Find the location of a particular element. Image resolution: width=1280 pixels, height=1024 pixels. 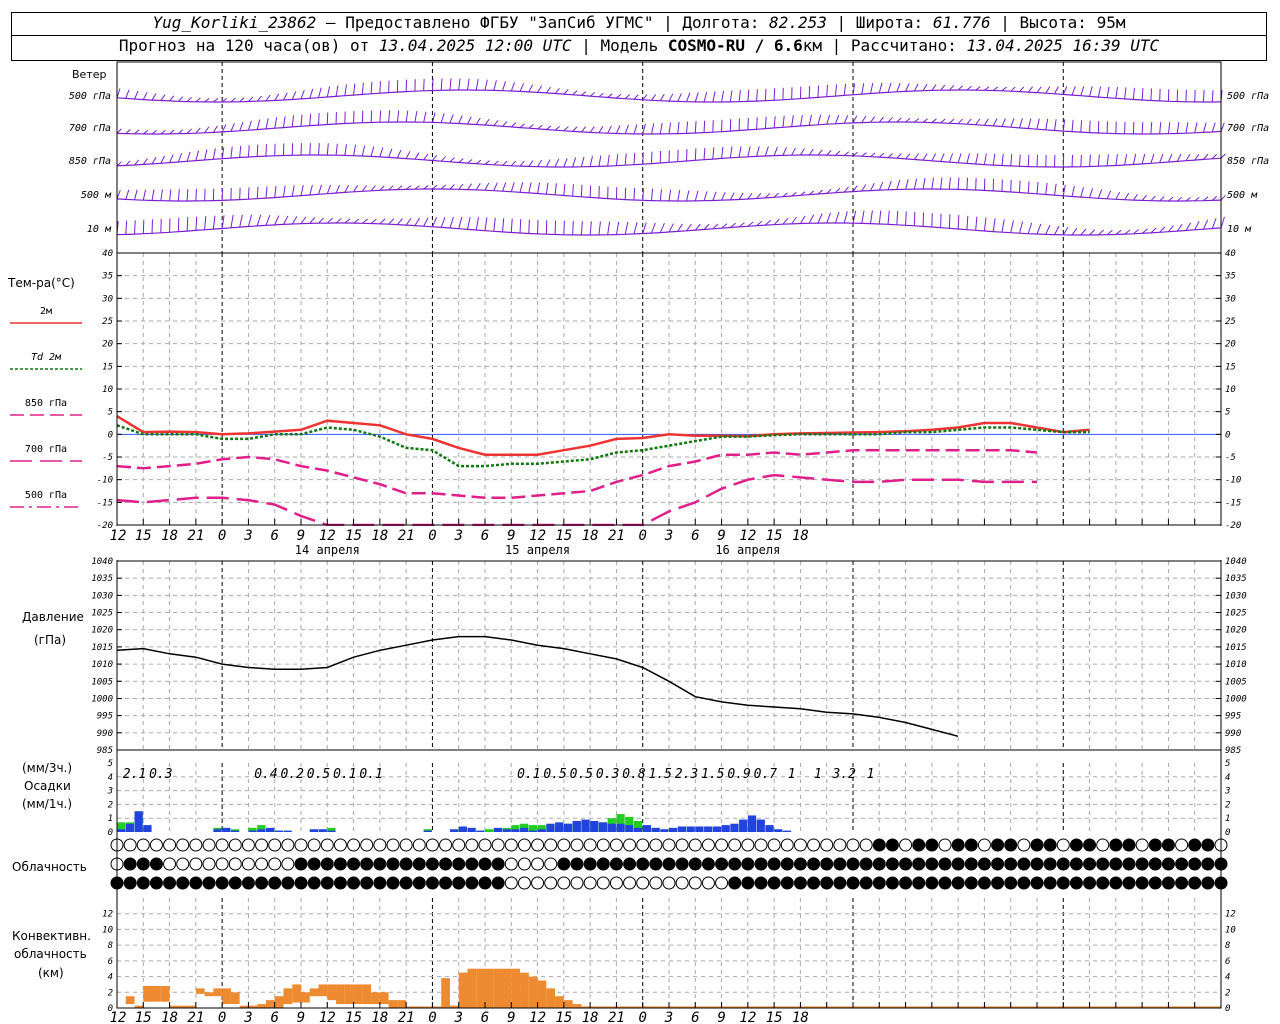

precip-total: 1 is located at coordinates (818, 774).